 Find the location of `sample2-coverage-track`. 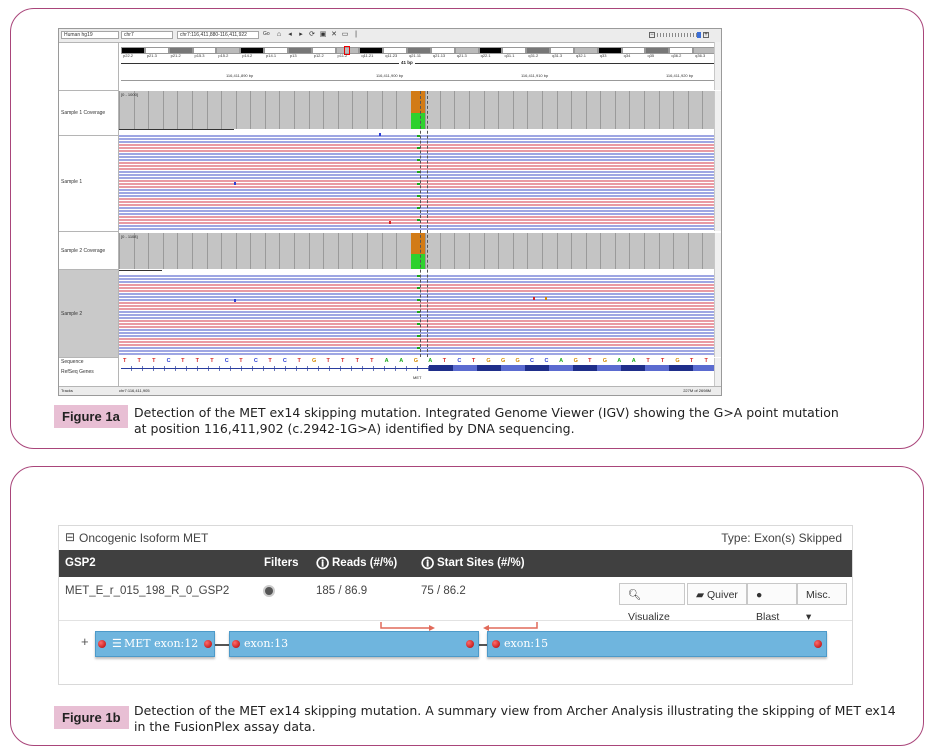

sample2-coverage-track is located at coordinates (418, 251).